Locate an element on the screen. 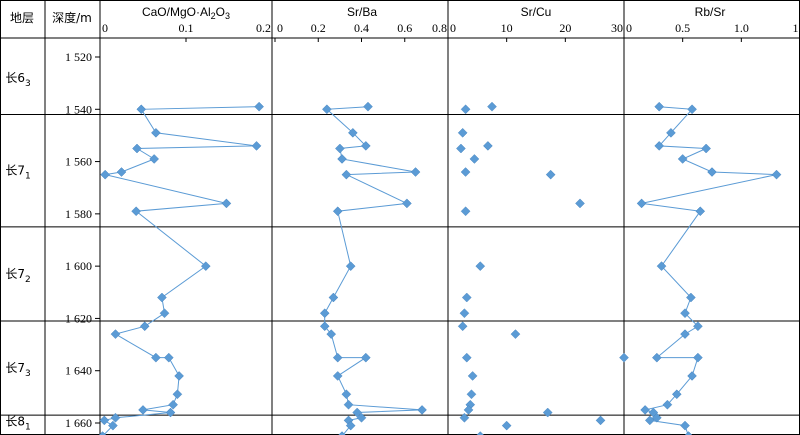 The height and width of the screenshot is (435, 800). strata-label-sub-3: 3 is located at coordinates (28, 374).